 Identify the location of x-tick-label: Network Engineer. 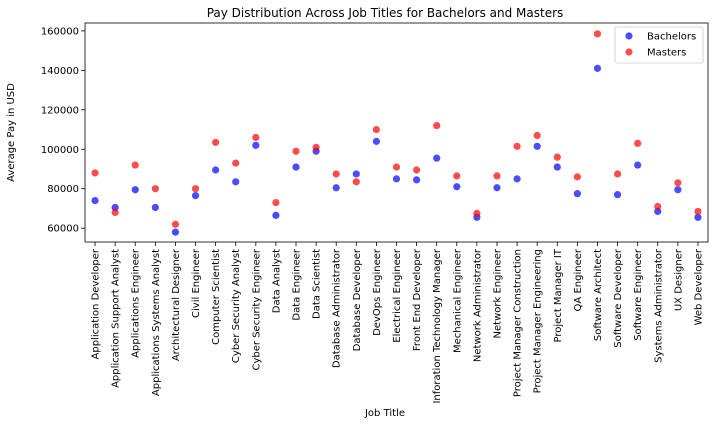
(497, 293).